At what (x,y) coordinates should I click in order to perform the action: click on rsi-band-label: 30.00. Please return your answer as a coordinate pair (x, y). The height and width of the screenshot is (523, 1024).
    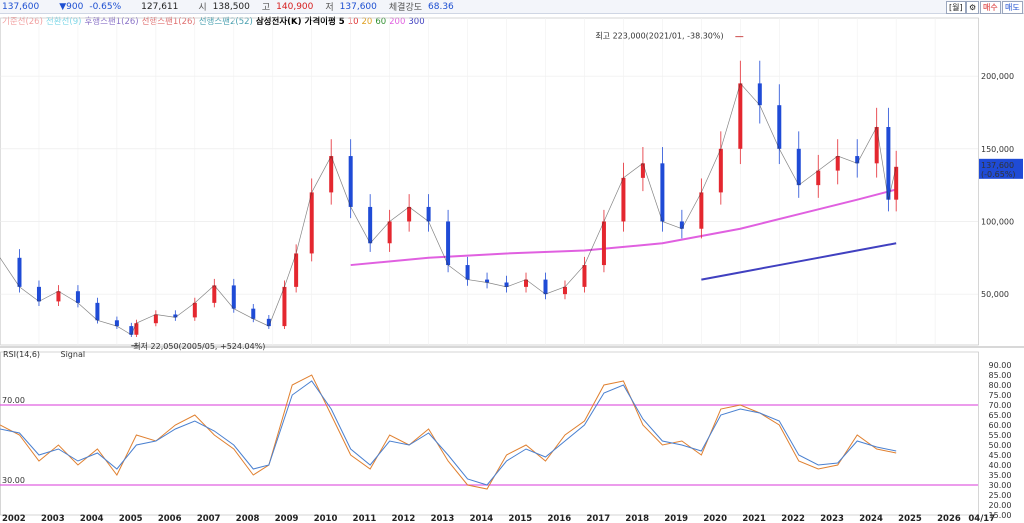
    Looking at the image, I should click on (13, 480).